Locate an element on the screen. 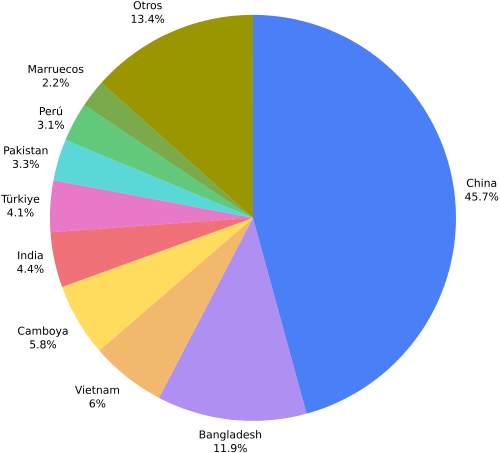 The width and height of the screenshot is (500, 453). slice-label: Camboya is located at coordinates (43, 331).